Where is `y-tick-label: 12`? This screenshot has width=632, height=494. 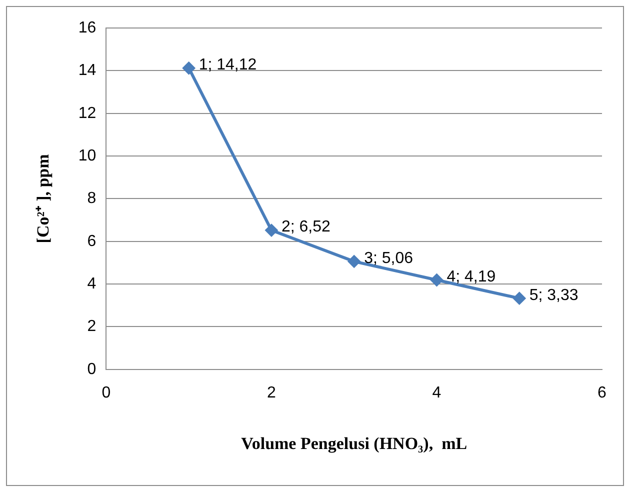
y-tick-label: 12 is located at coordinates (87, 113).